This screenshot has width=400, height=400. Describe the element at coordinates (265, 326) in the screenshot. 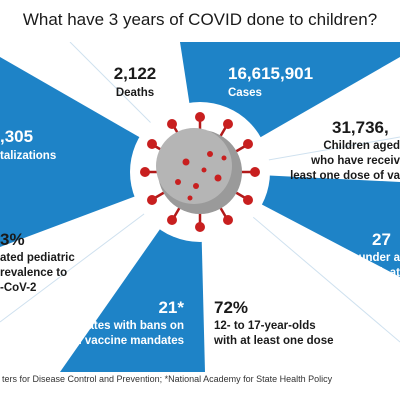

I see `teens-label-line-1: 12- to 17-year-olds` at that location.